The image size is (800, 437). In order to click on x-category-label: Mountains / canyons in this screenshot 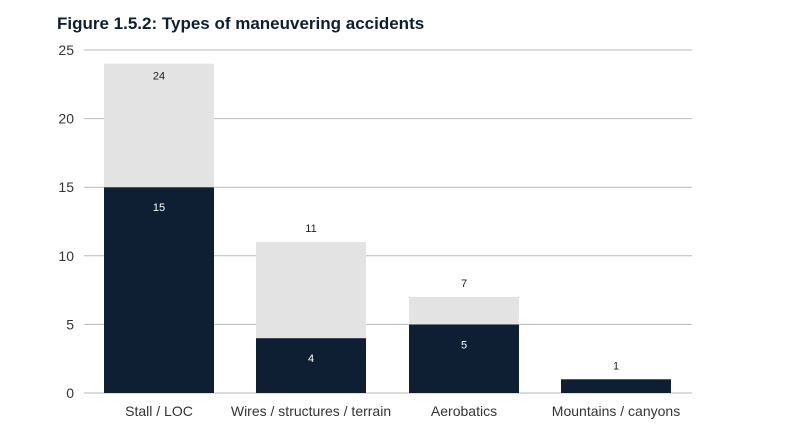, I will do `click(616, 411)`.